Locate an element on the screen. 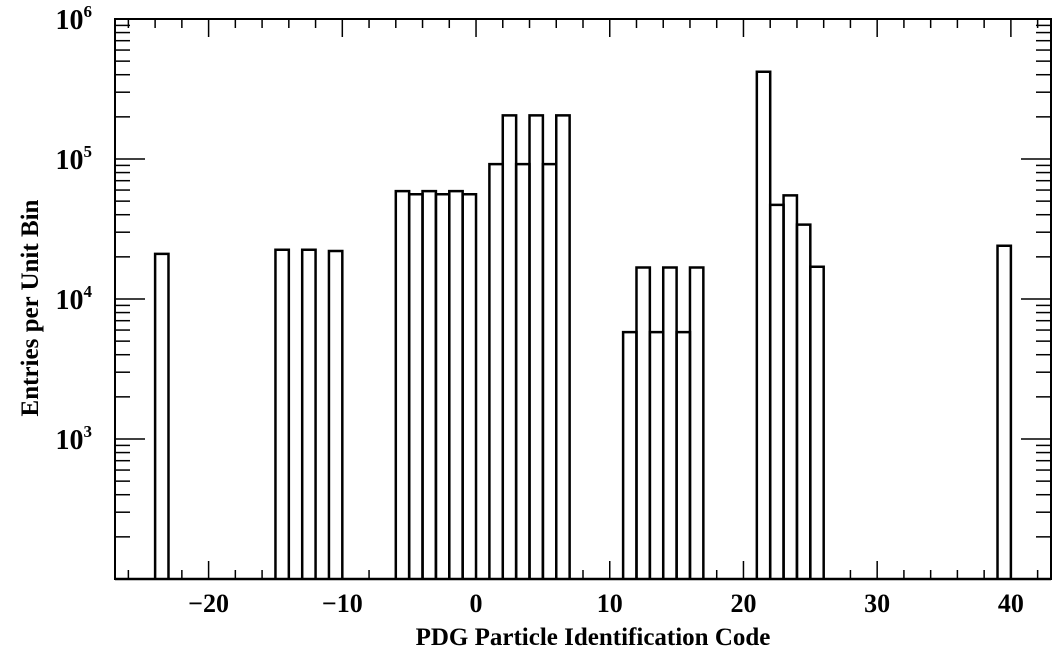  y-tick-label: 10⁶ is located at coordinates (74, 19).